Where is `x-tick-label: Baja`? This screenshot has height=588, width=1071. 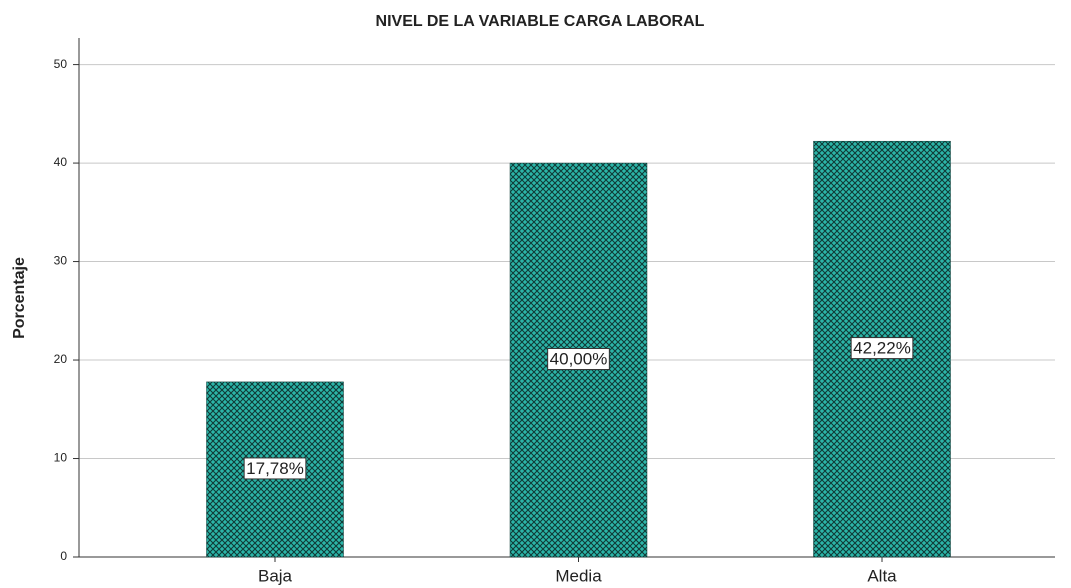 x-tick-label: Baja is located at coordinates (275, 575).